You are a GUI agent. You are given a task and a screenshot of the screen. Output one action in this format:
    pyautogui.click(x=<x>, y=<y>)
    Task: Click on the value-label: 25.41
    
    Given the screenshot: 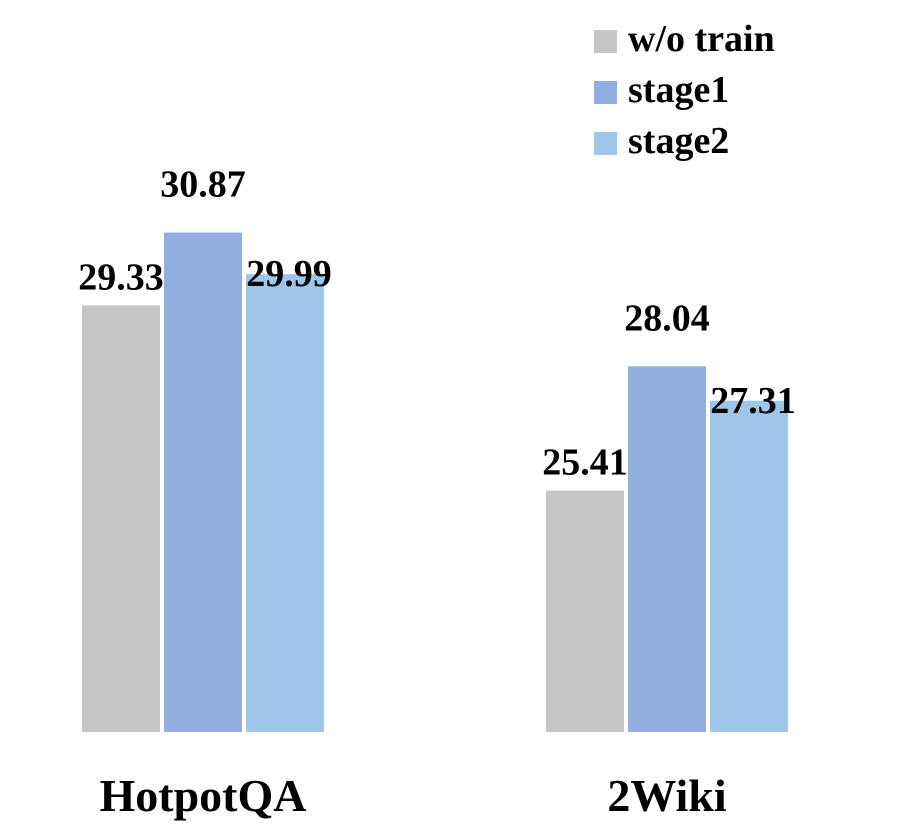 What is the action you would take?
    pyautogui.click(x=585, y=463)
    